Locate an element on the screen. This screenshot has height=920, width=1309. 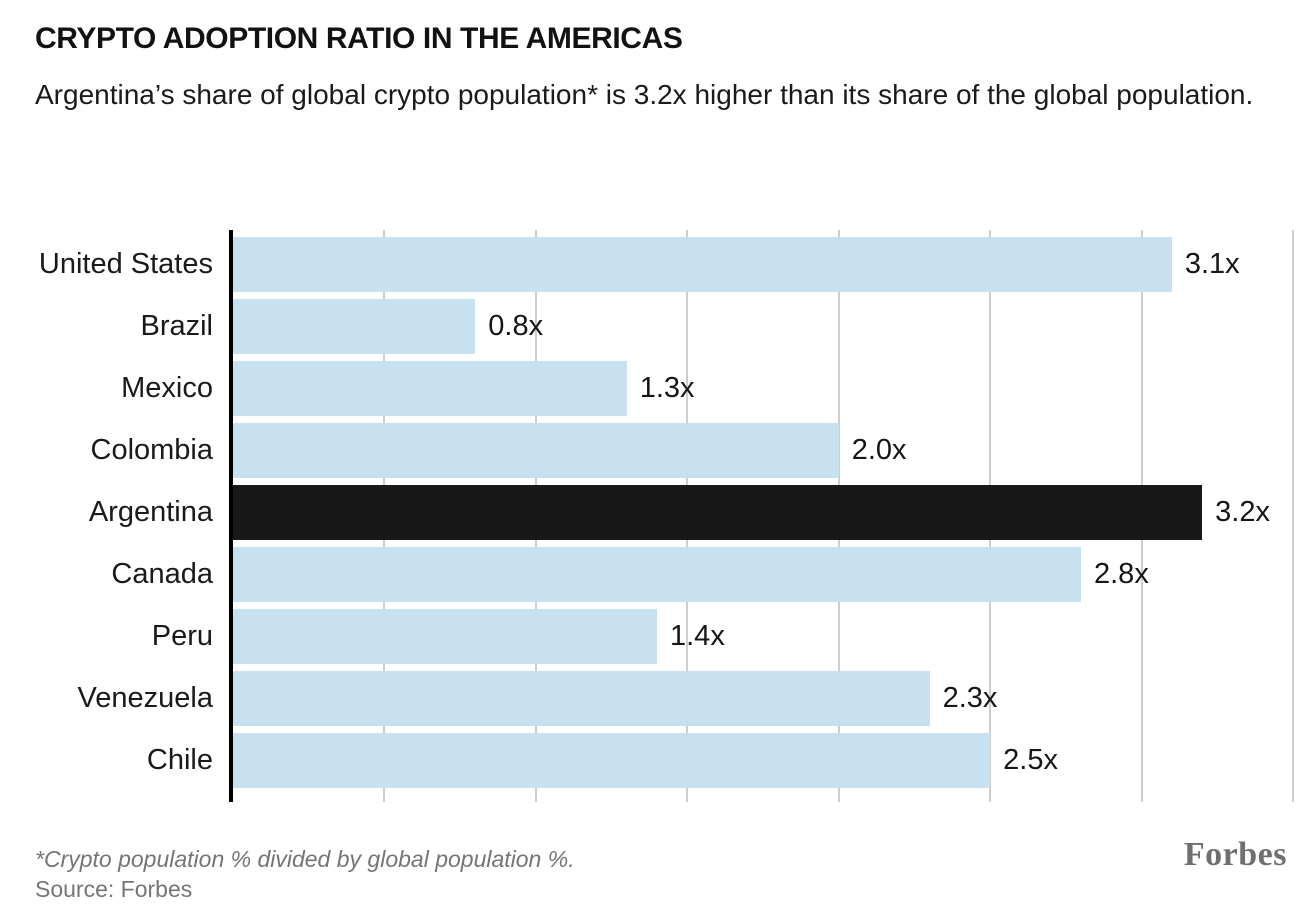
bar-row: Canada 2.8x is located at coordinates (654, 578).